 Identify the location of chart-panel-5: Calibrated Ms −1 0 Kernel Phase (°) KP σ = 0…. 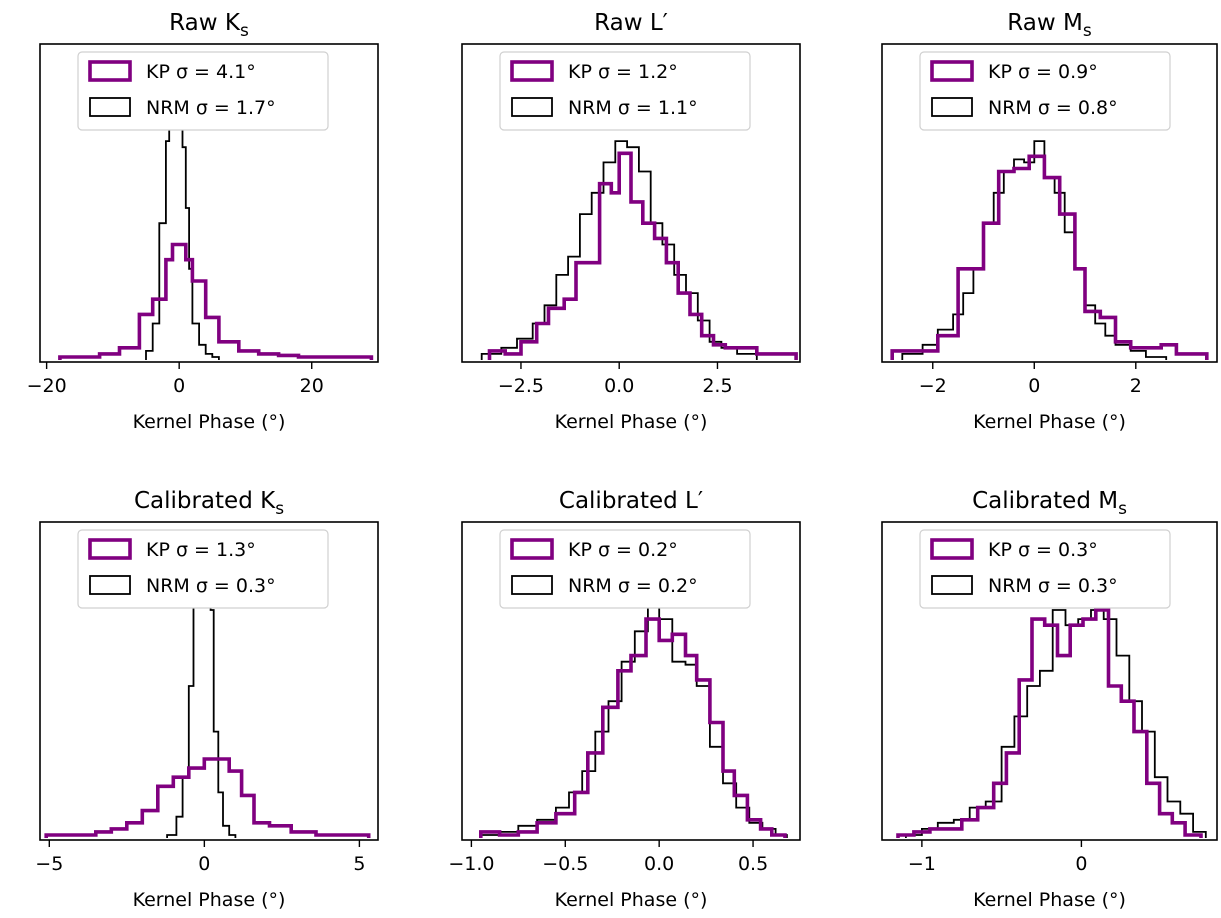
(1049, 699).